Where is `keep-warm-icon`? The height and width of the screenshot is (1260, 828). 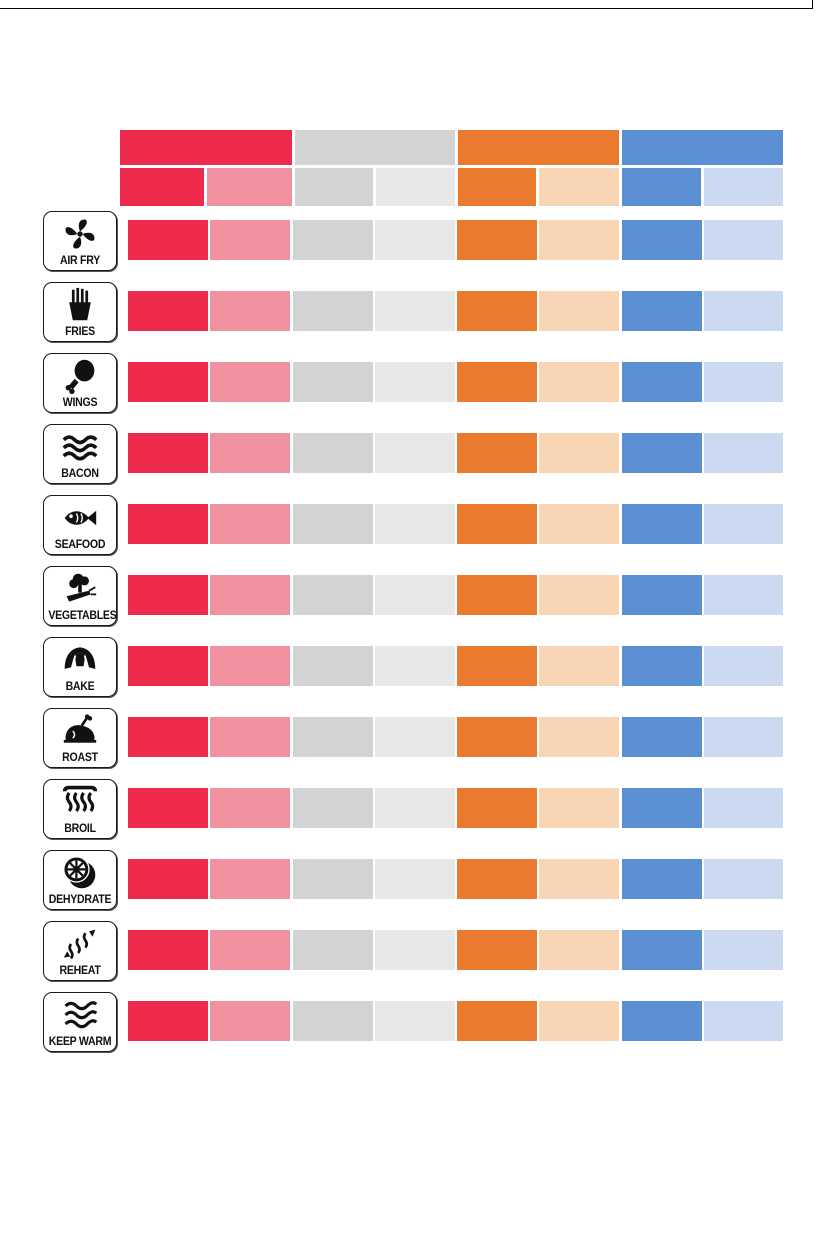 keep-warm-icon is located at coordinates (80, 1015).